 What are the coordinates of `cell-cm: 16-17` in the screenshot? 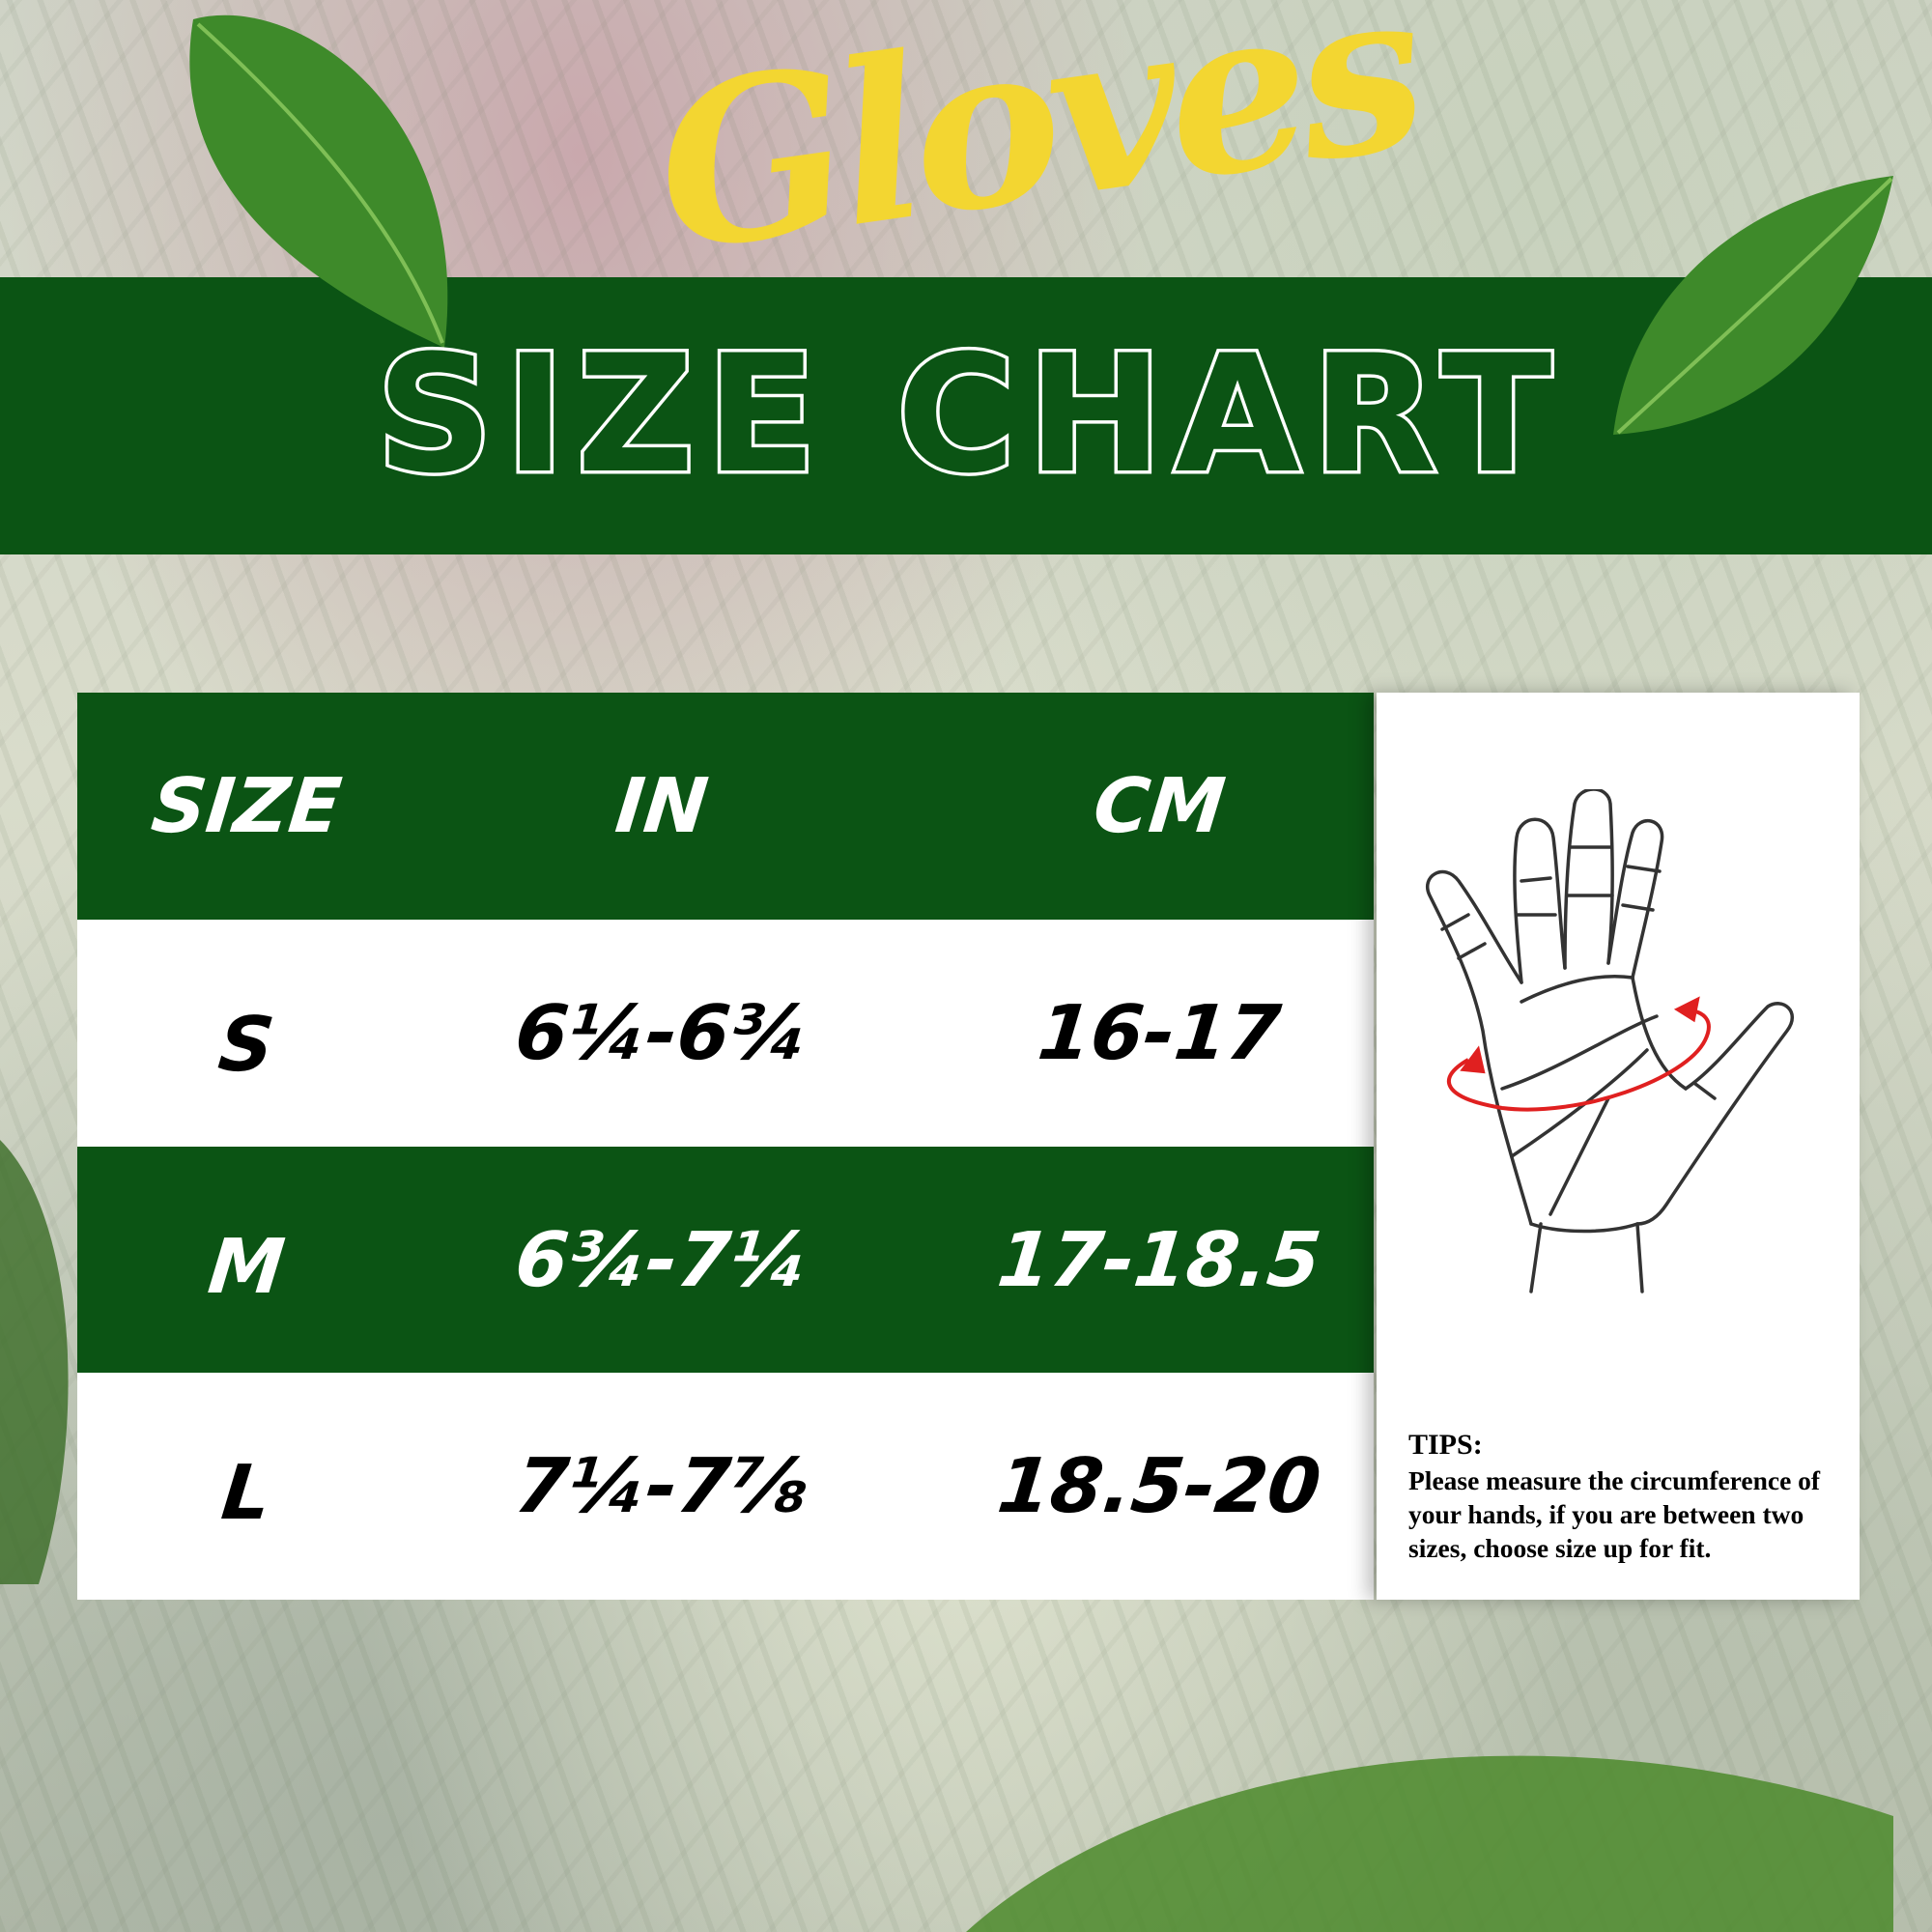 It's located at (1159, 1033).